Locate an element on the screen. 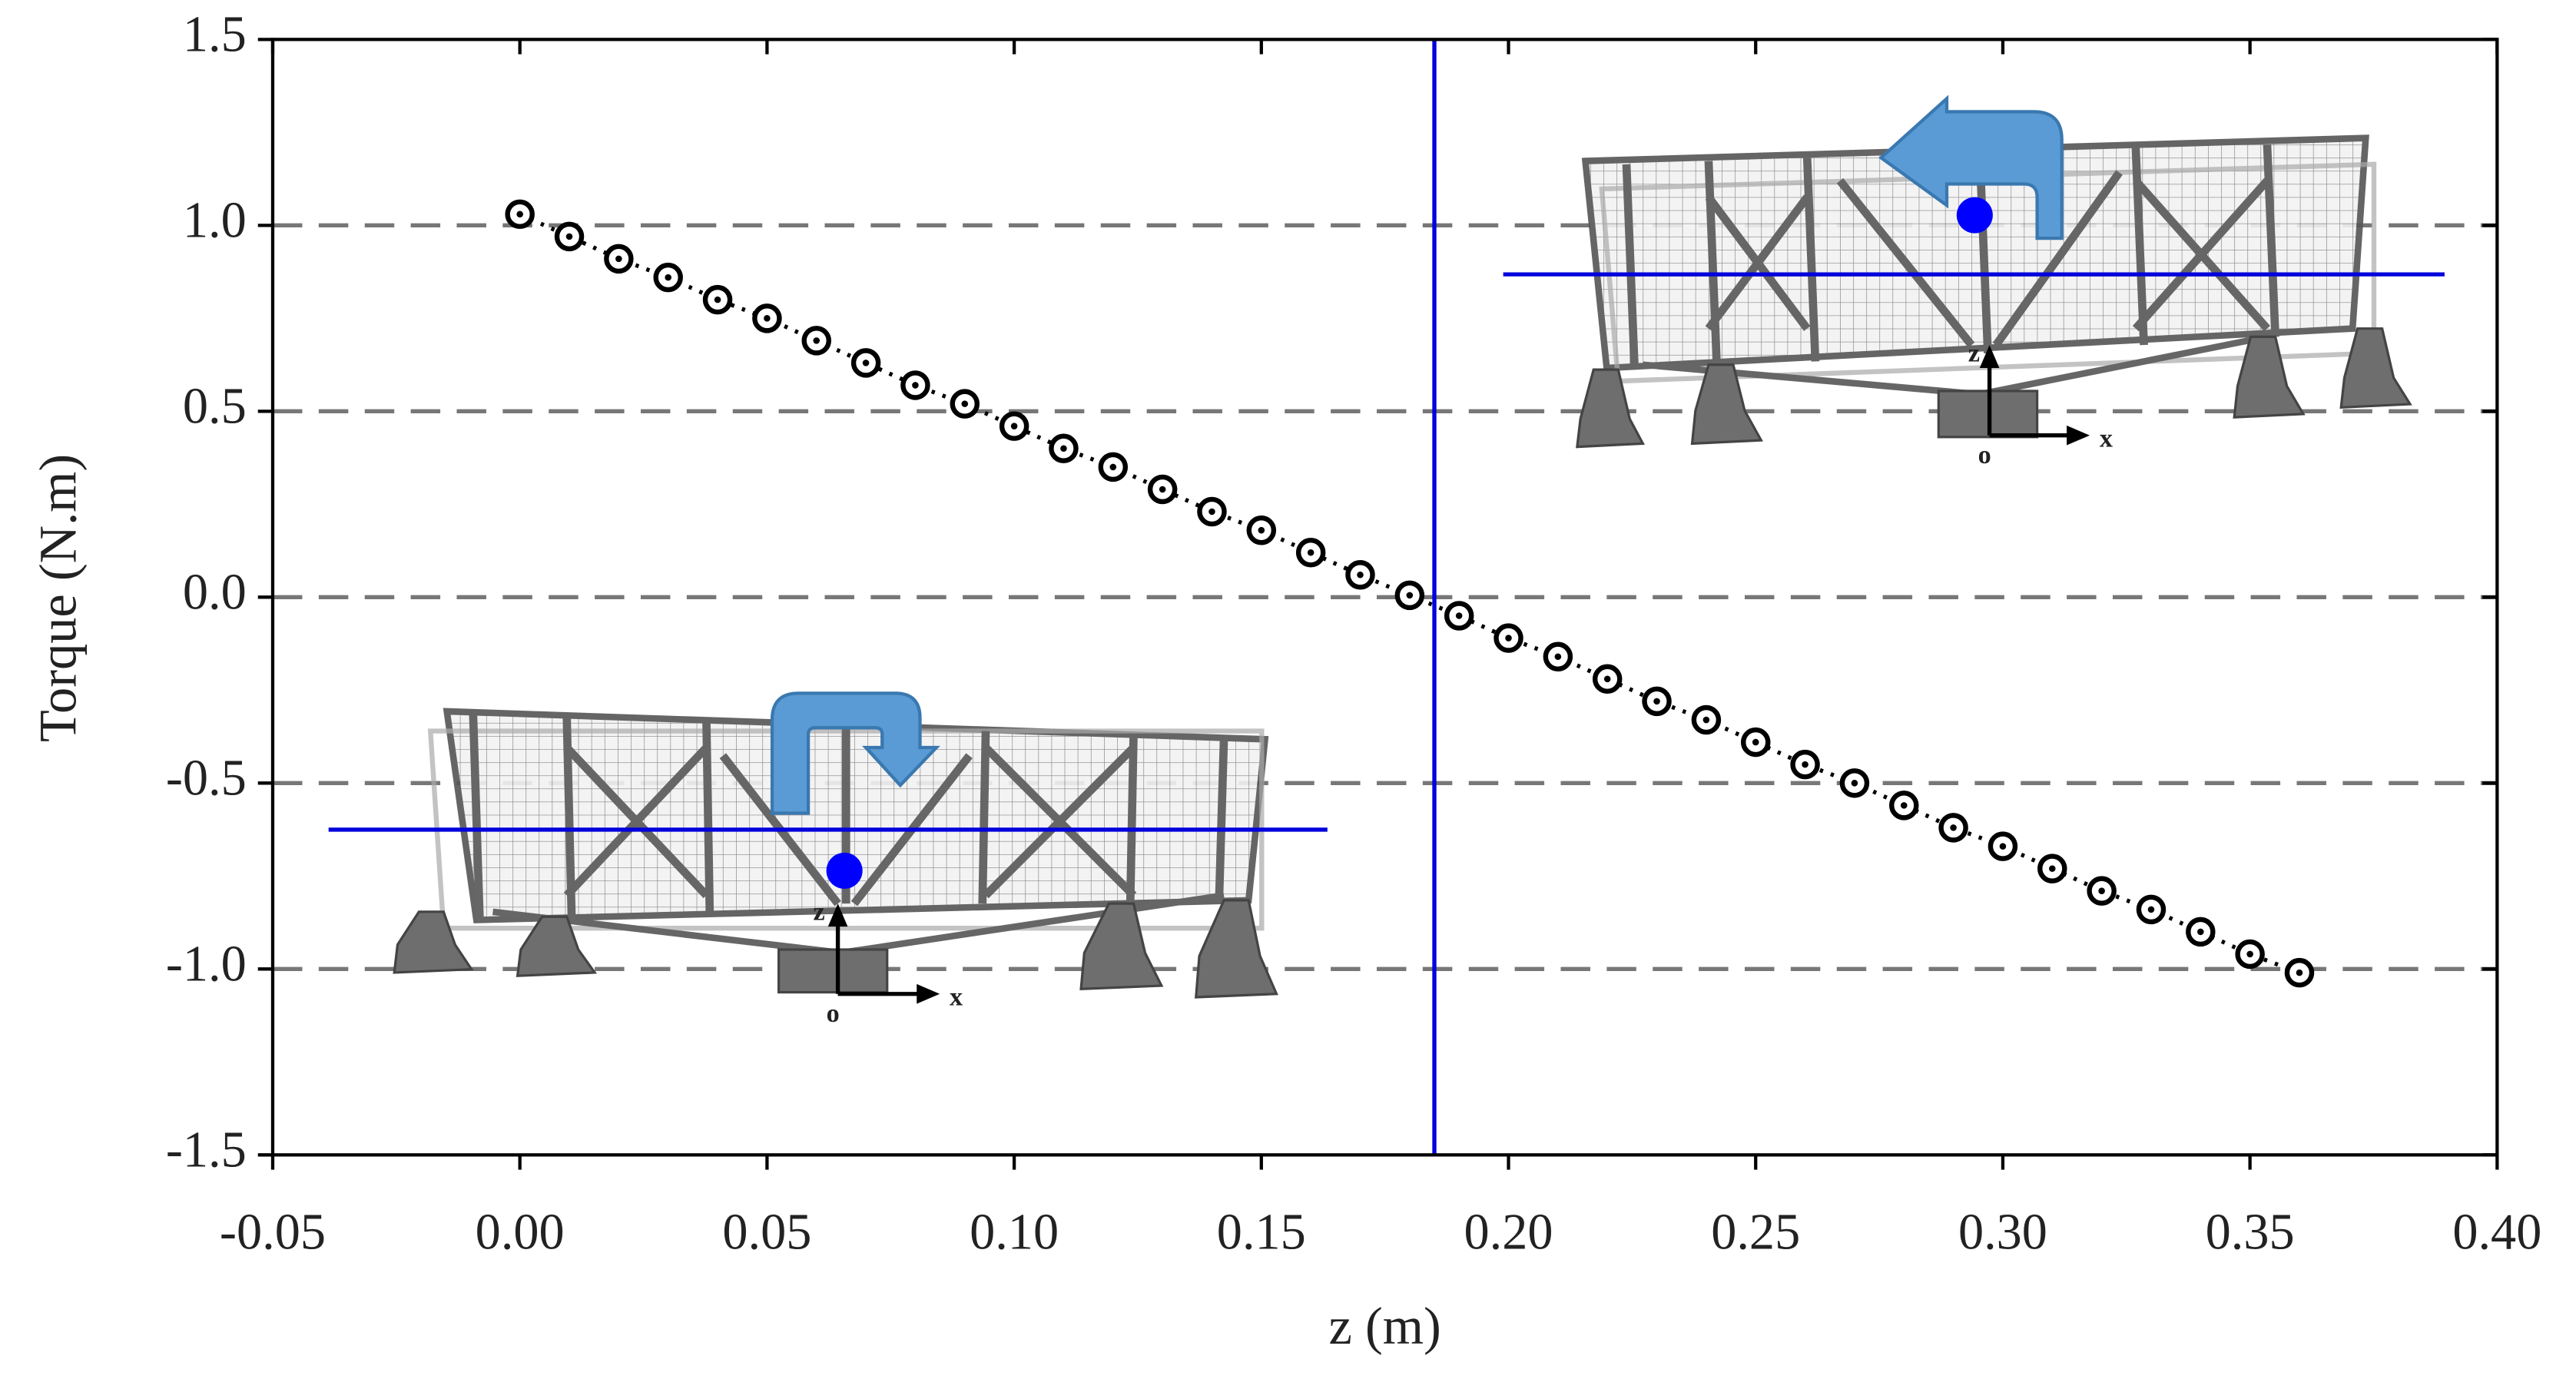 Image resolution: width=2576 pixels, height=1379 pixels. x-tick-label: 0.05 is located at coordinates (766, 1232).